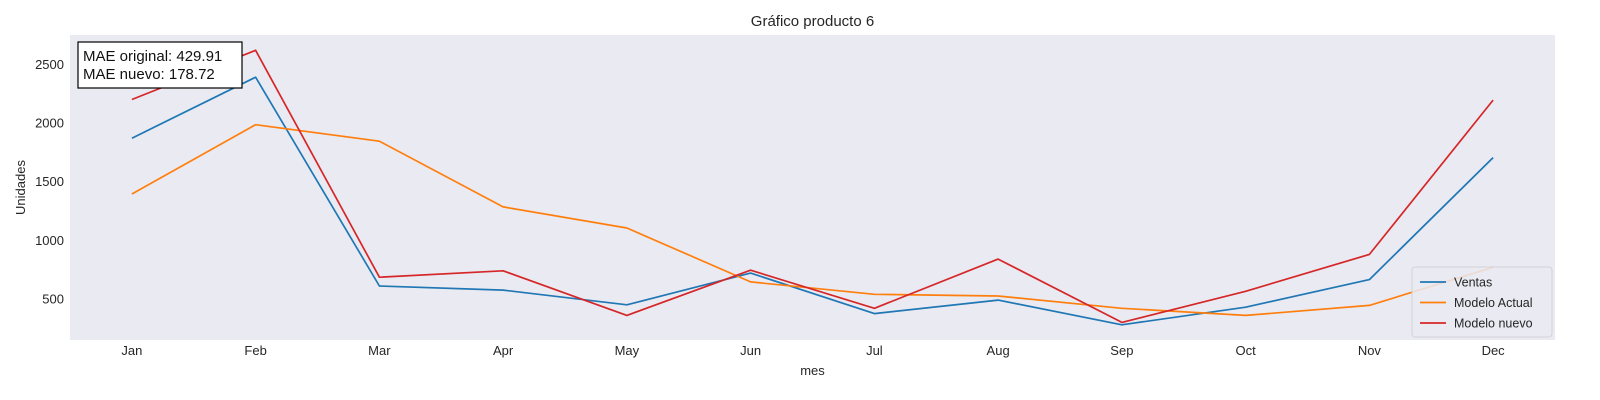 The image size is (1600, 400). Describe the element at coordinates (874, 350) in the screenshot. I see `x-tick-label: Jul` at that location.